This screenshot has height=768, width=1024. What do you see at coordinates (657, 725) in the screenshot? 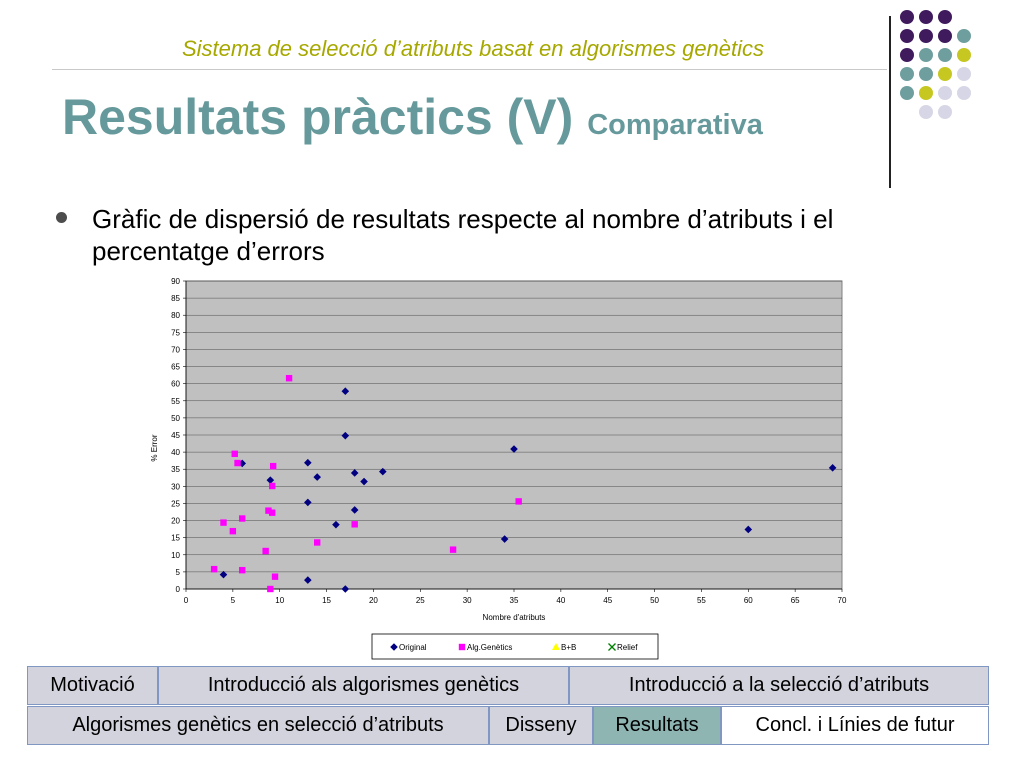
I see `nav-button: Resultats` at bounding box center [657, 725].